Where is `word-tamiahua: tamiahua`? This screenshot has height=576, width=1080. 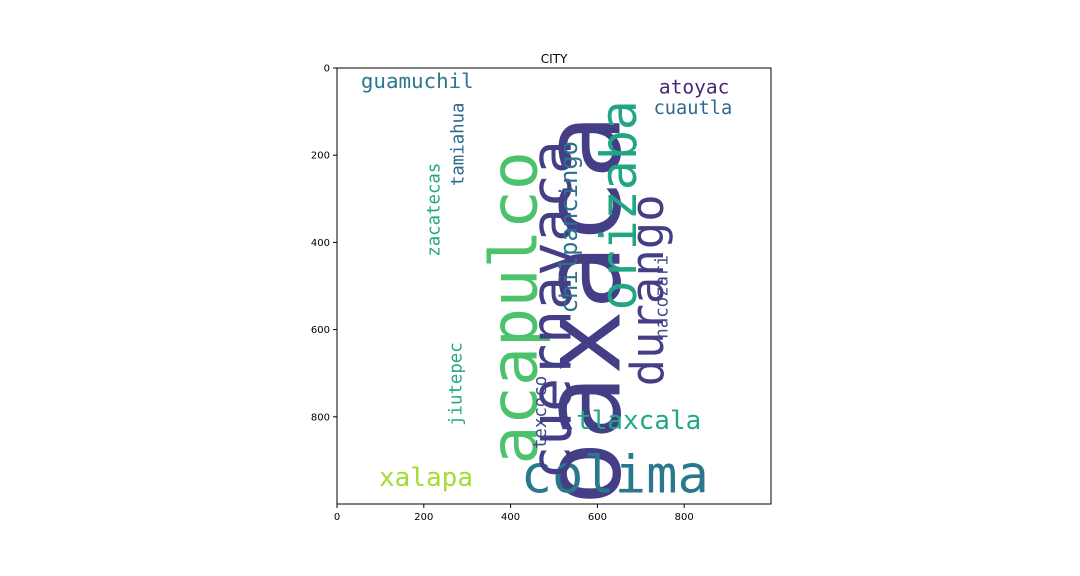
word-tamiahua: tamiahua is located at coordinates (459, 144).